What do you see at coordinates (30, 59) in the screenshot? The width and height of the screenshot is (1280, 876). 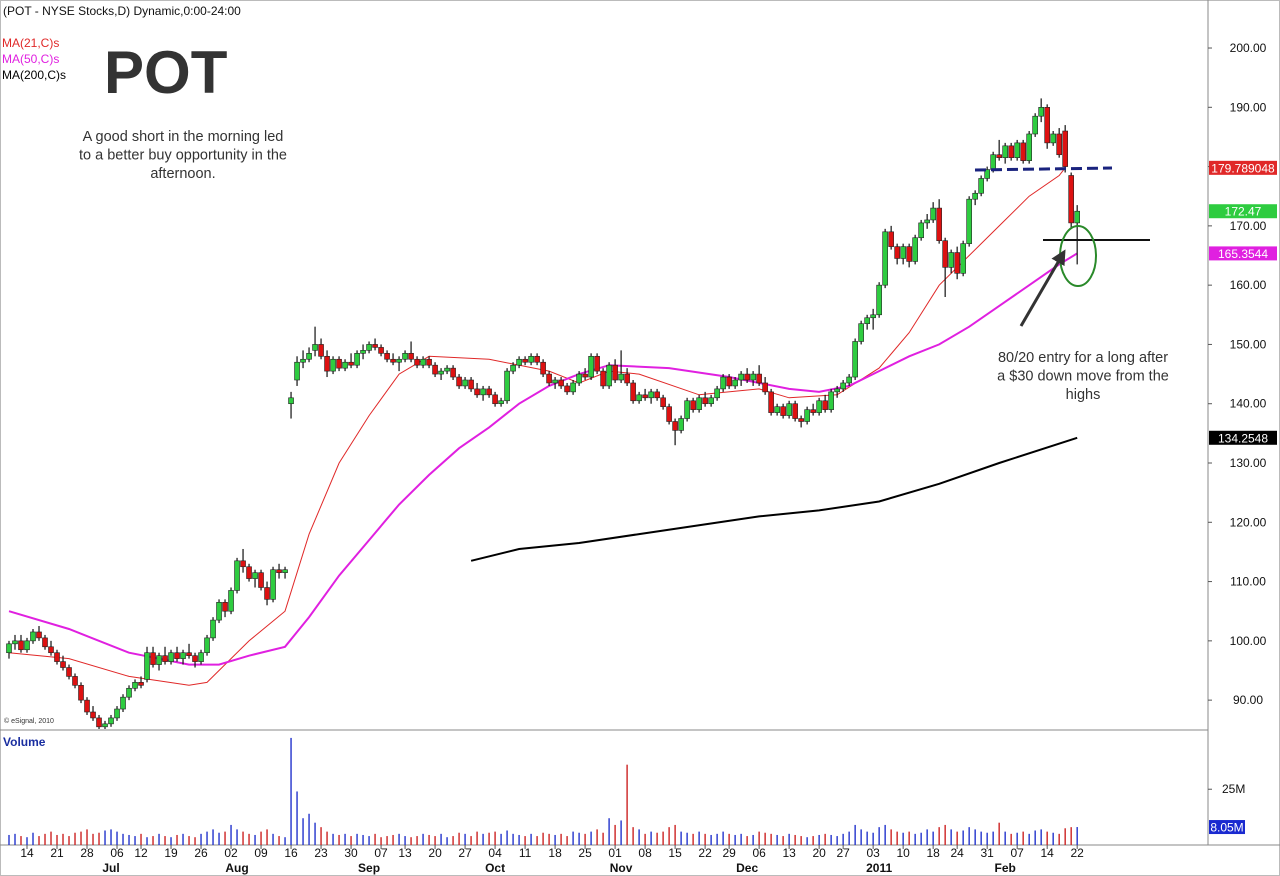 I see `legend-entry: MA(50,C)s` at bounding box center [30, 59].